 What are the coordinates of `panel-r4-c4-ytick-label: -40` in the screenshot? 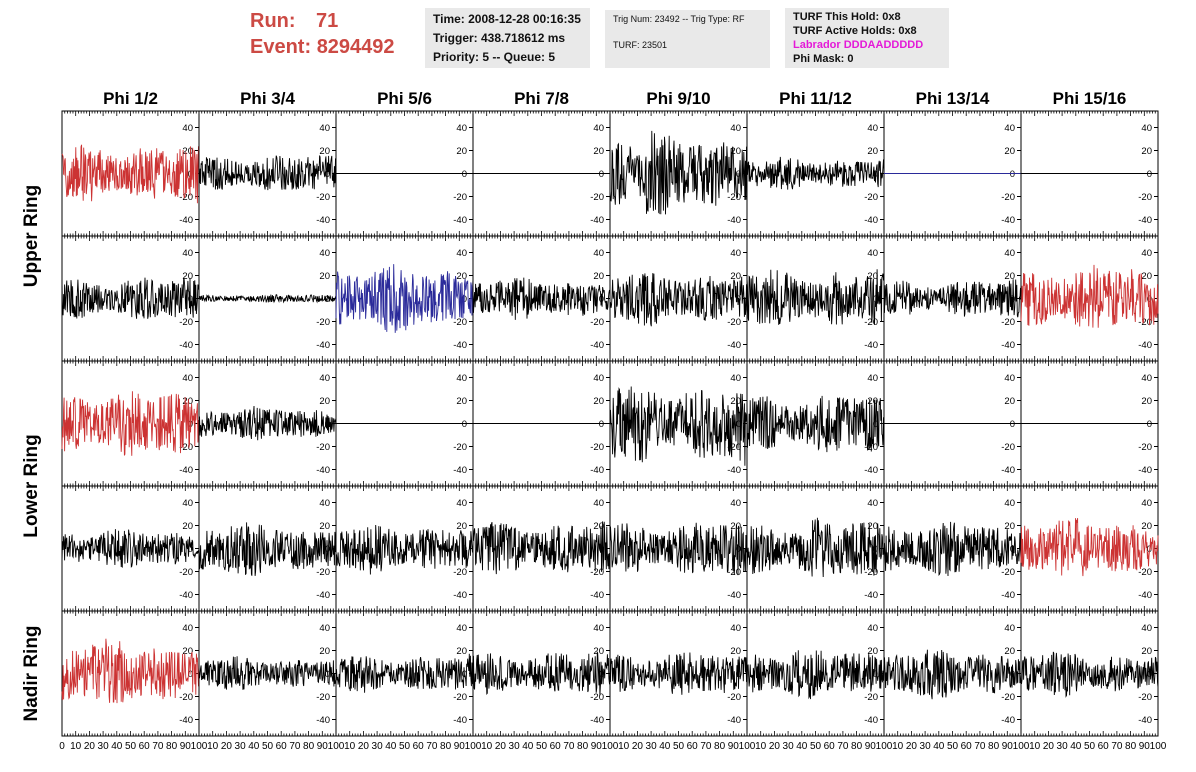 It's located at (597, 595).